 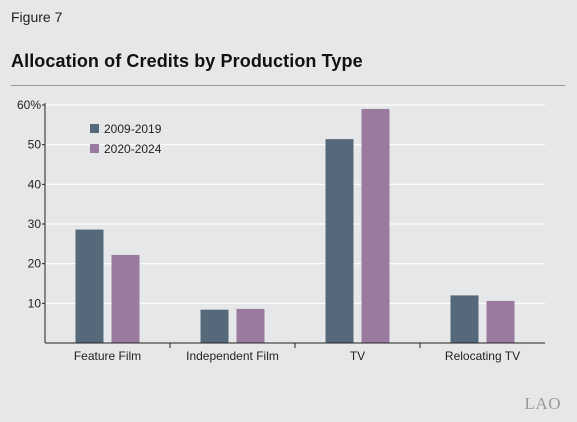 I want to click on x-category-label: Relocating TV, so click(x=482, y=356).